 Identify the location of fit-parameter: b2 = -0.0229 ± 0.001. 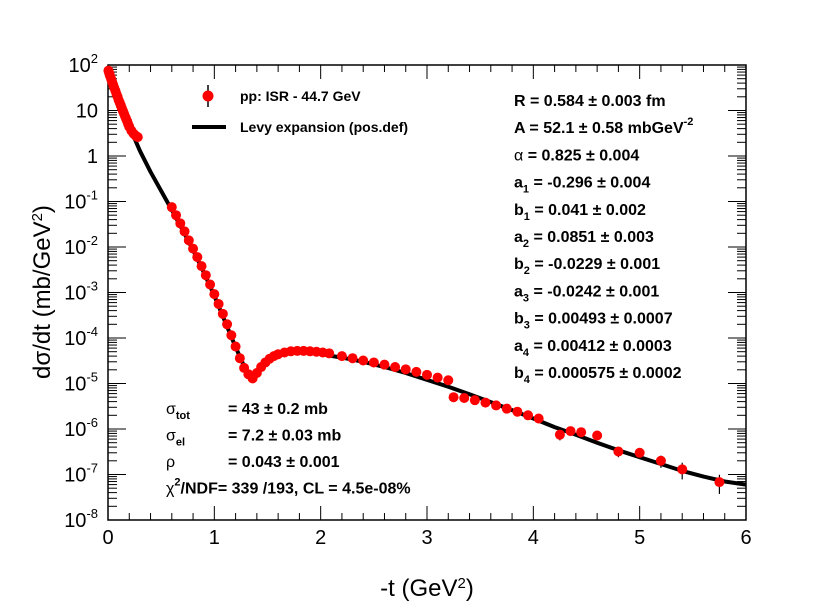
(587, 266).